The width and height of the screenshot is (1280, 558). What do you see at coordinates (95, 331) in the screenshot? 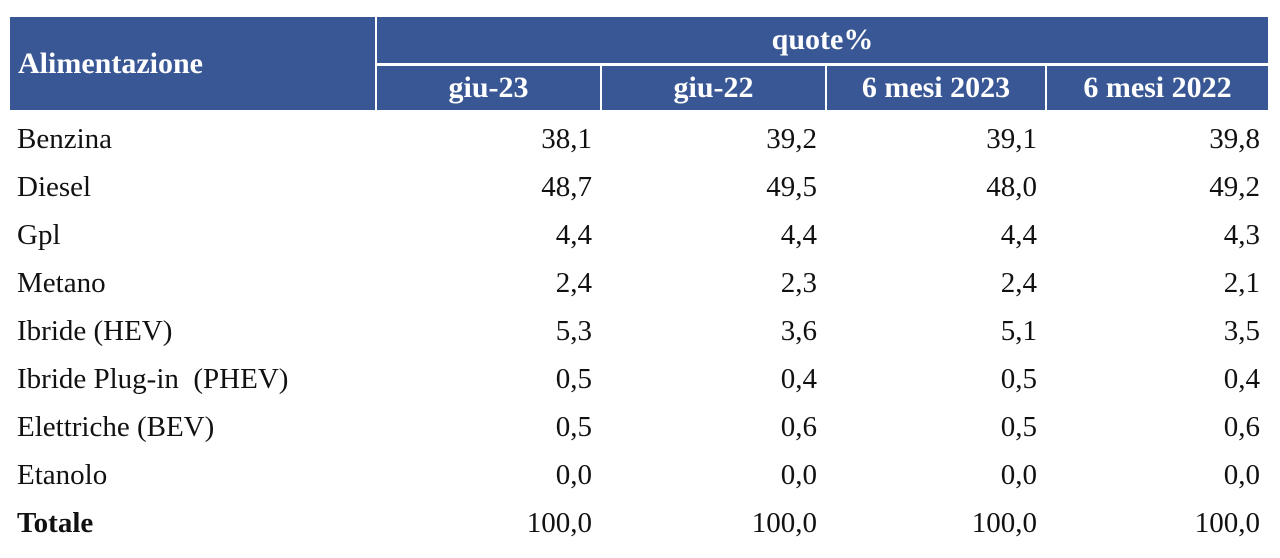
I see `row-label: Ibride (HEV)` at bounding box center [95, 331].